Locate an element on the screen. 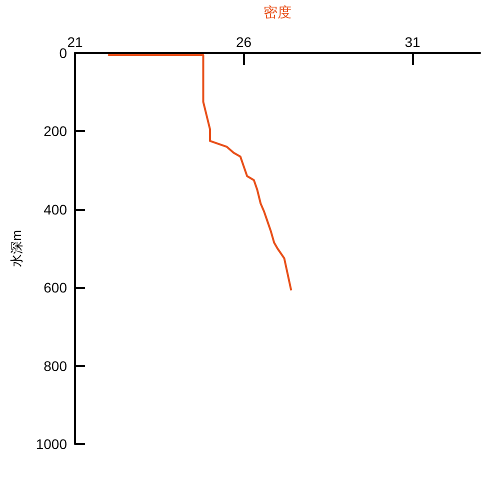 The width and height of the screenshot is (500, 500). y-tick-label: 600 is located at coordinates (56, 288).